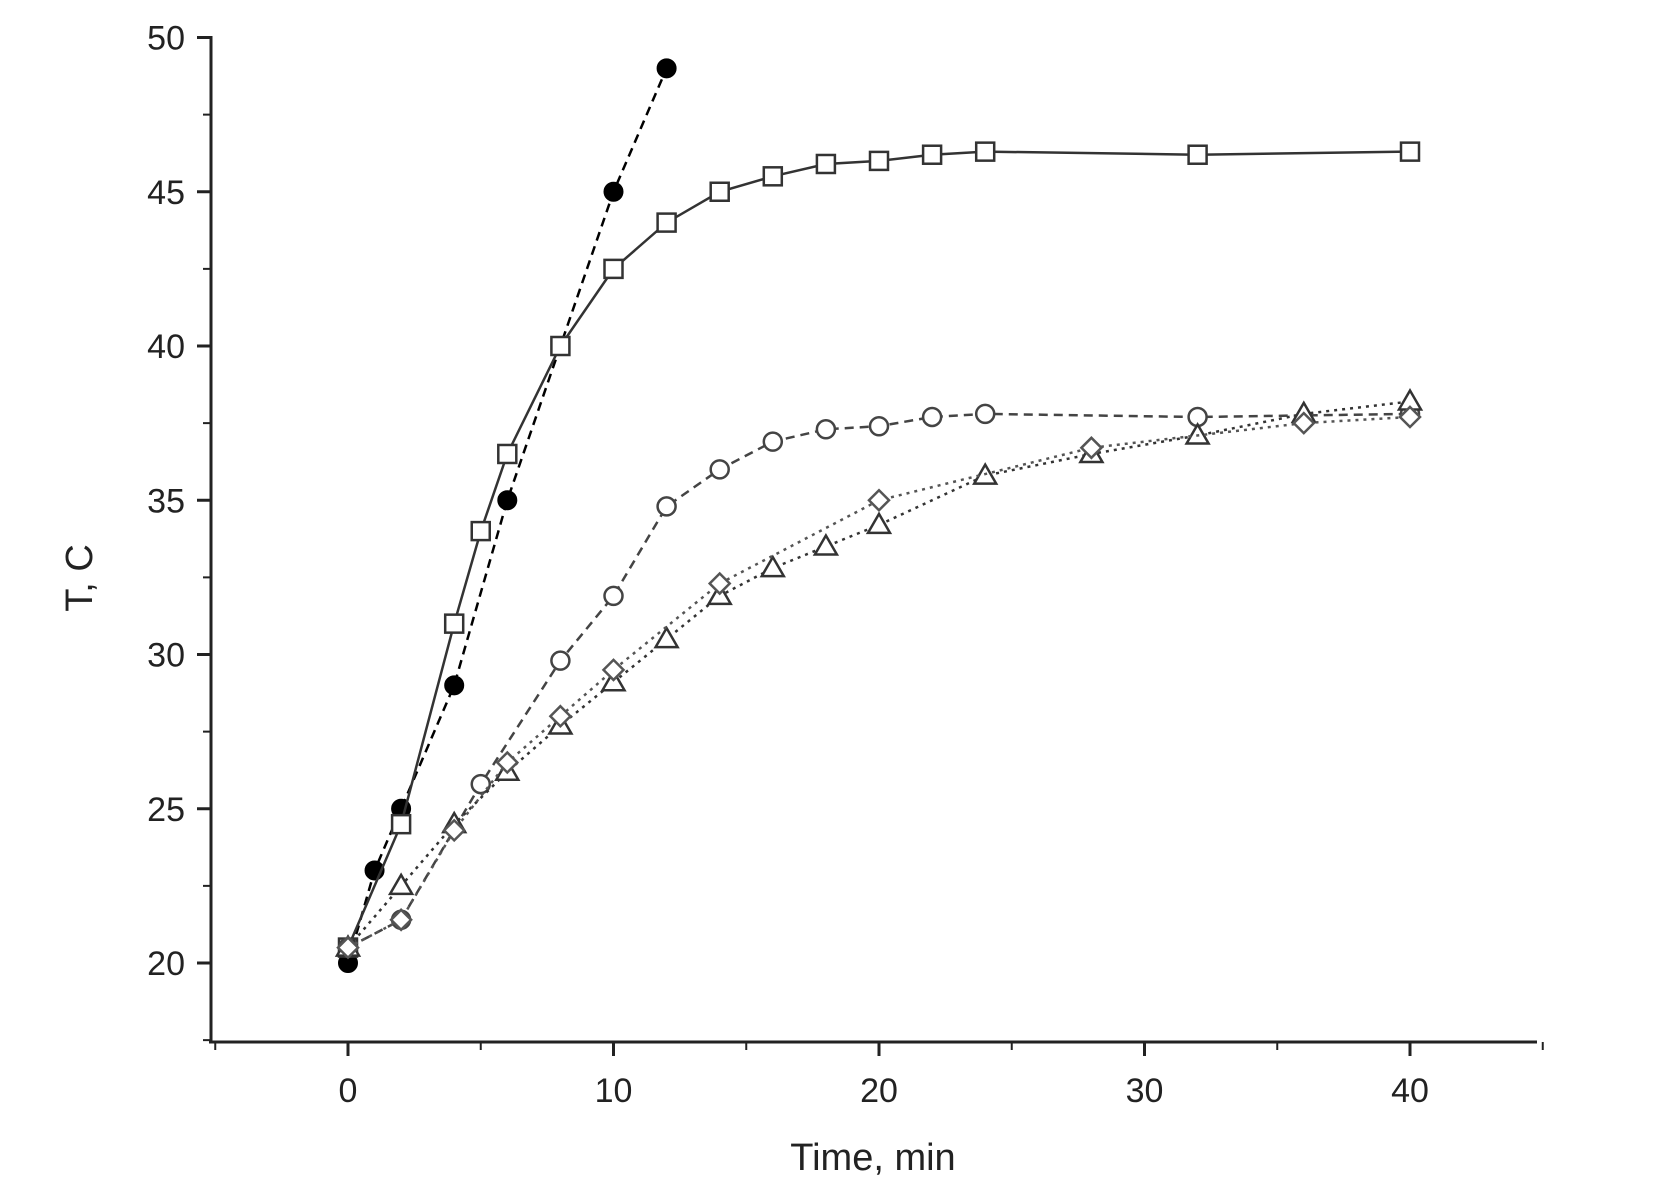  I want to click on y-tick-label: 35, so click(166, 501).